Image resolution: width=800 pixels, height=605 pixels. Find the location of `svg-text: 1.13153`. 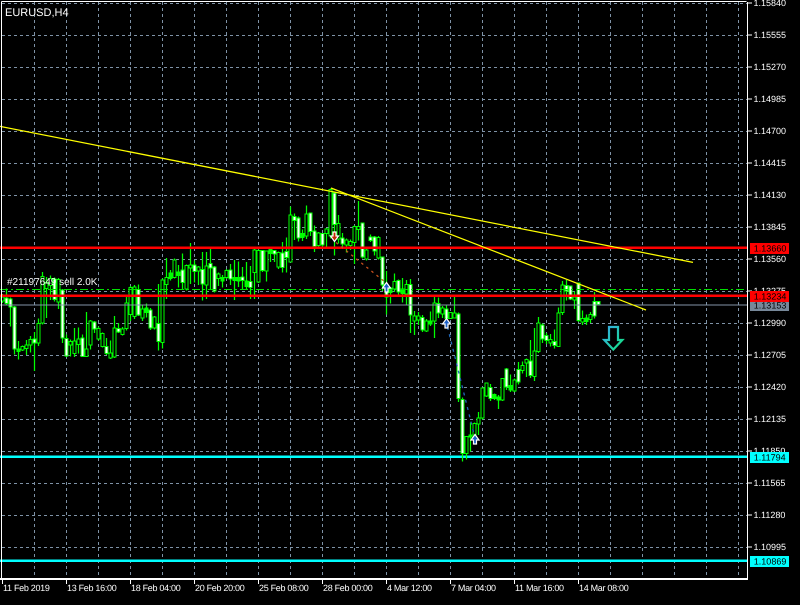

svg-text: 1.13153 is located at coordinates (770, 306).